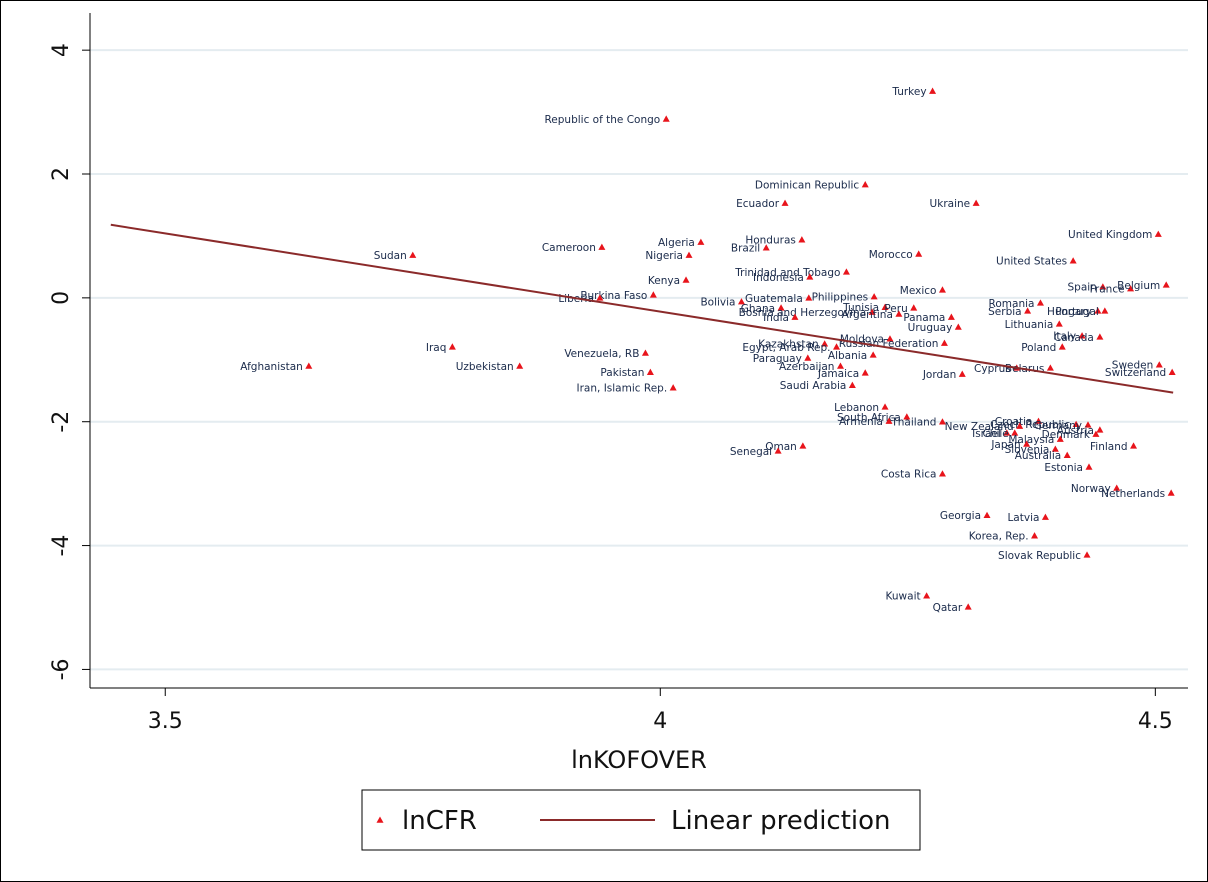 Image resolution: width=1208 pixels, height=882 pixels. Describe the element at coordinates (891, 255) in the screenshot. I see `point-label: Morocco` at that location.